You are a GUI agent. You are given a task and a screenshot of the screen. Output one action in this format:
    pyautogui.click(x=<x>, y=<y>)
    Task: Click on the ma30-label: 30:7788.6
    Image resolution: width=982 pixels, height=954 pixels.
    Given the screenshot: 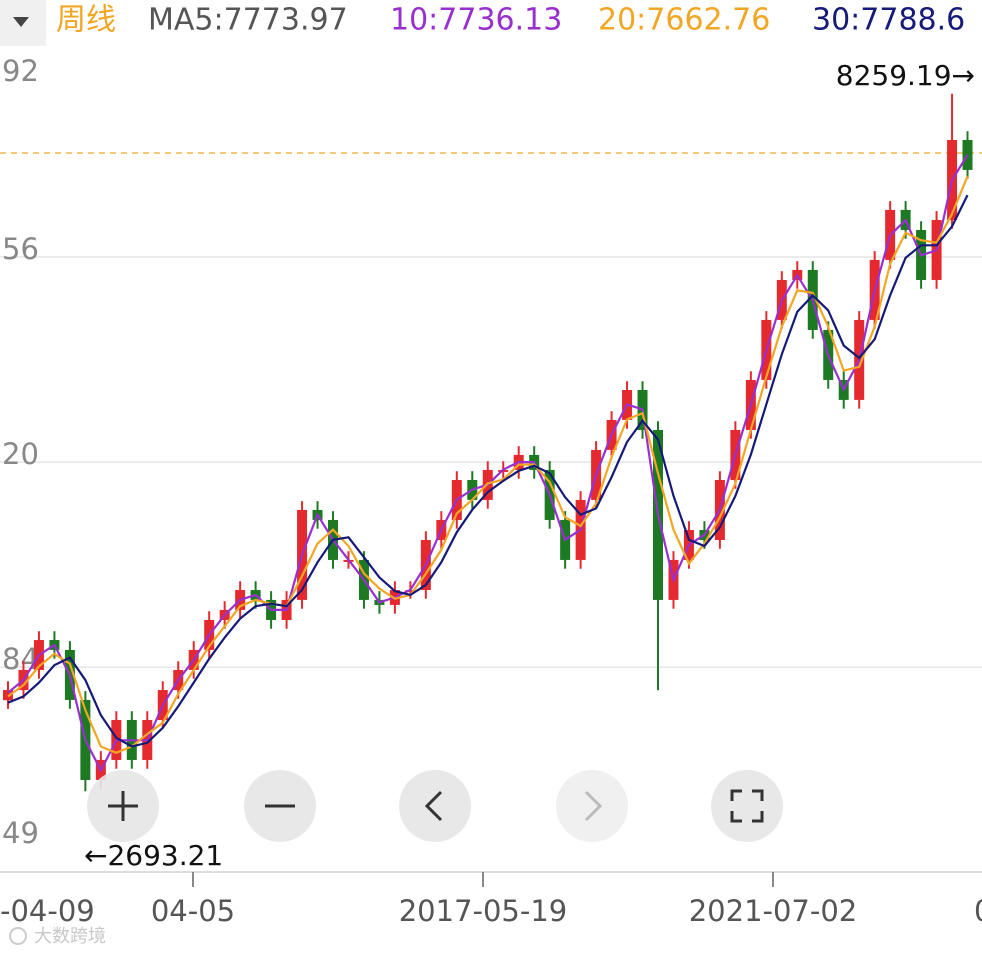 What is the action you would take?
    pyautogui.click(x=888, y=20)
    